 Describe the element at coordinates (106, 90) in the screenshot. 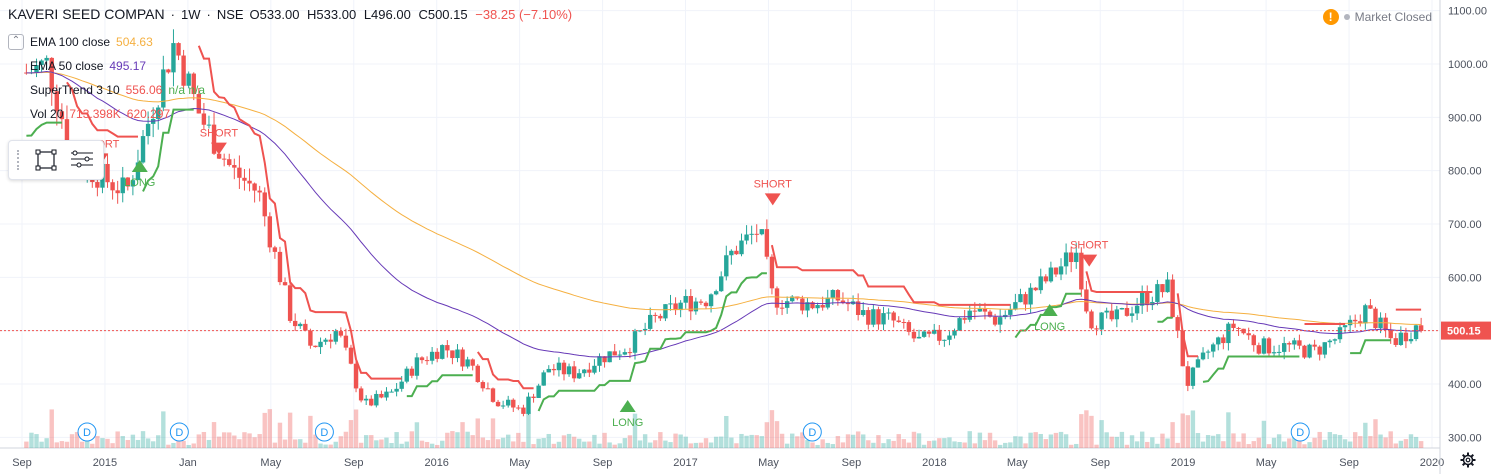

I see `indicator-supertrend: SuperTrend 3 10 556.06 n/a n/a` at that location.